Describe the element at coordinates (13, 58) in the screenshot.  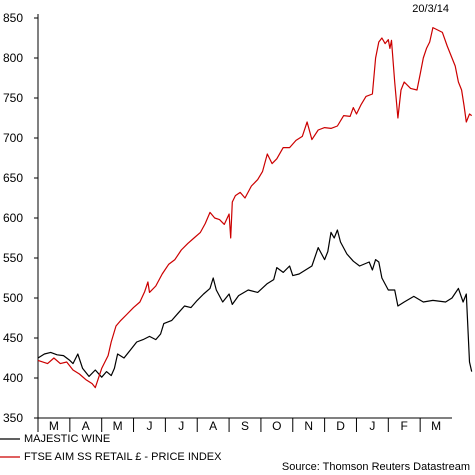
I see `y-tick-label: 800` at that location.